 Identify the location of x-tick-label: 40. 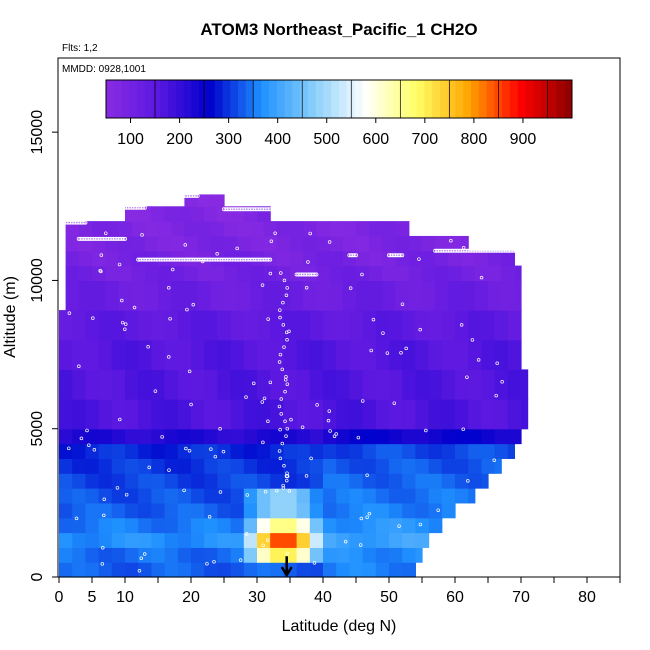
(323, 597).